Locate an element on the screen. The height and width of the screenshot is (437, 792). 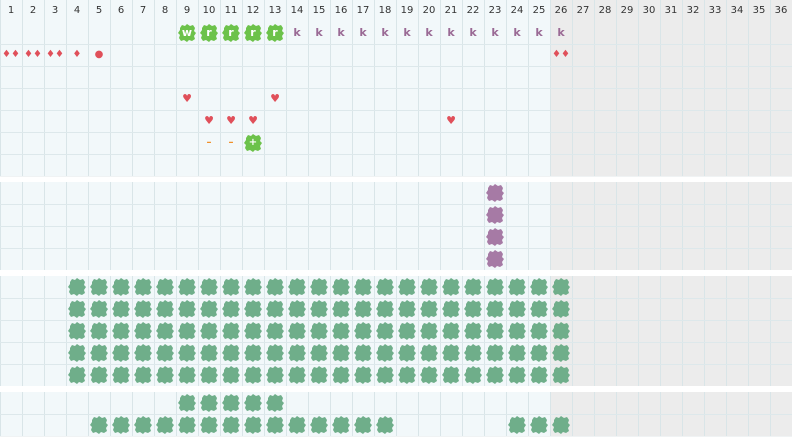
column-header: 17 is located at coordinates (363, 10).